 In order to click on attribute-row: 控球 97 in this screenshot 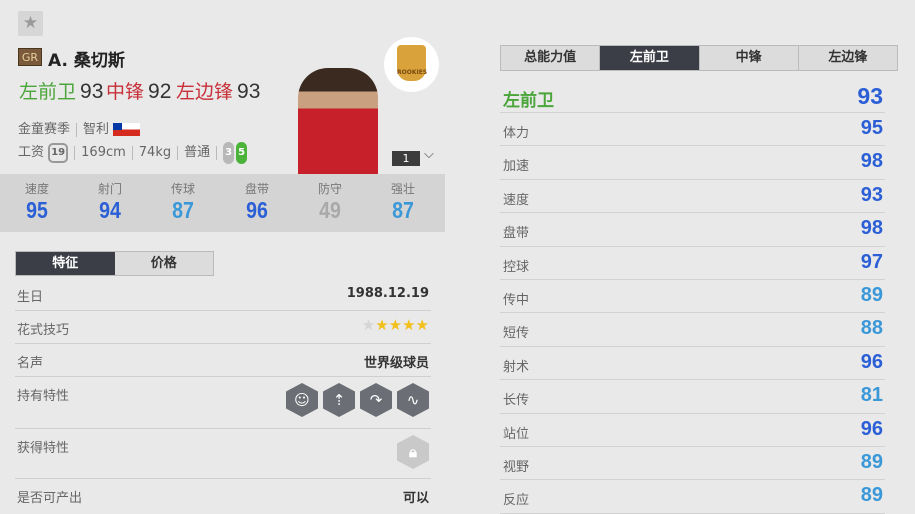, I will do `click(692, 263)`.